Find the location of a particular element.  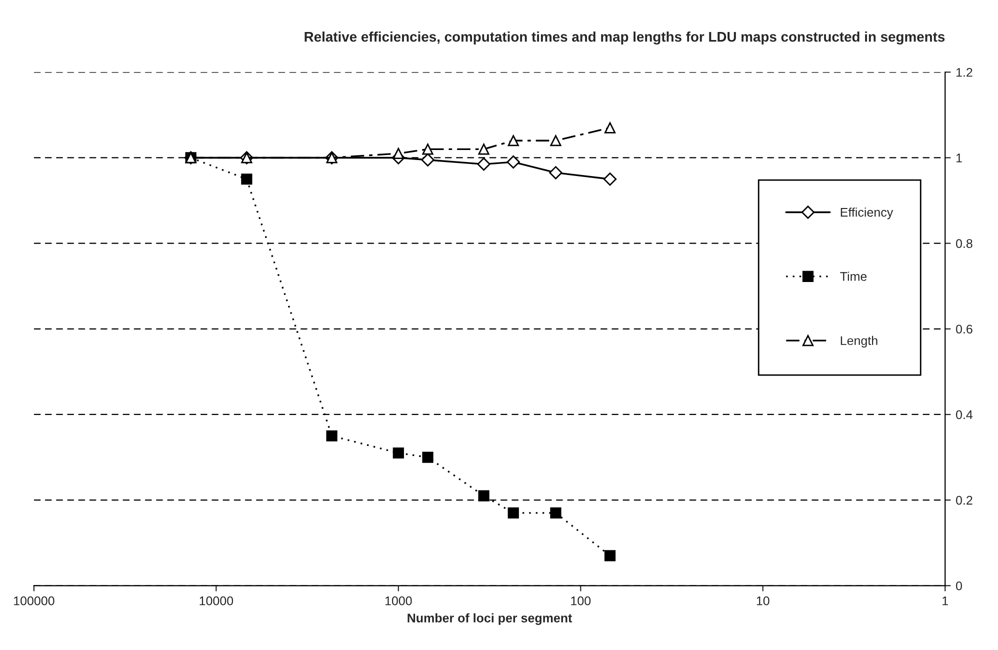

y-tick-label: 0.8 is located at coordinates (964, 243).